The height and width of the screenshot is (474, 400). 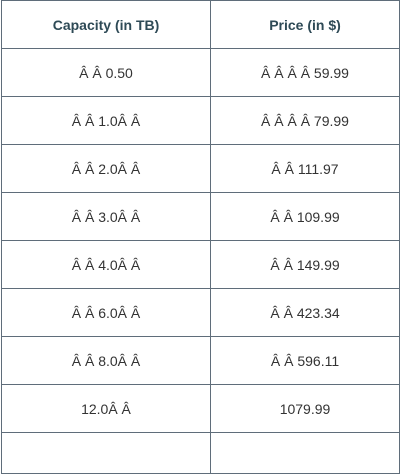 I want to click on capacity-header: Capacity (in TB), so click(x=106, y=24).